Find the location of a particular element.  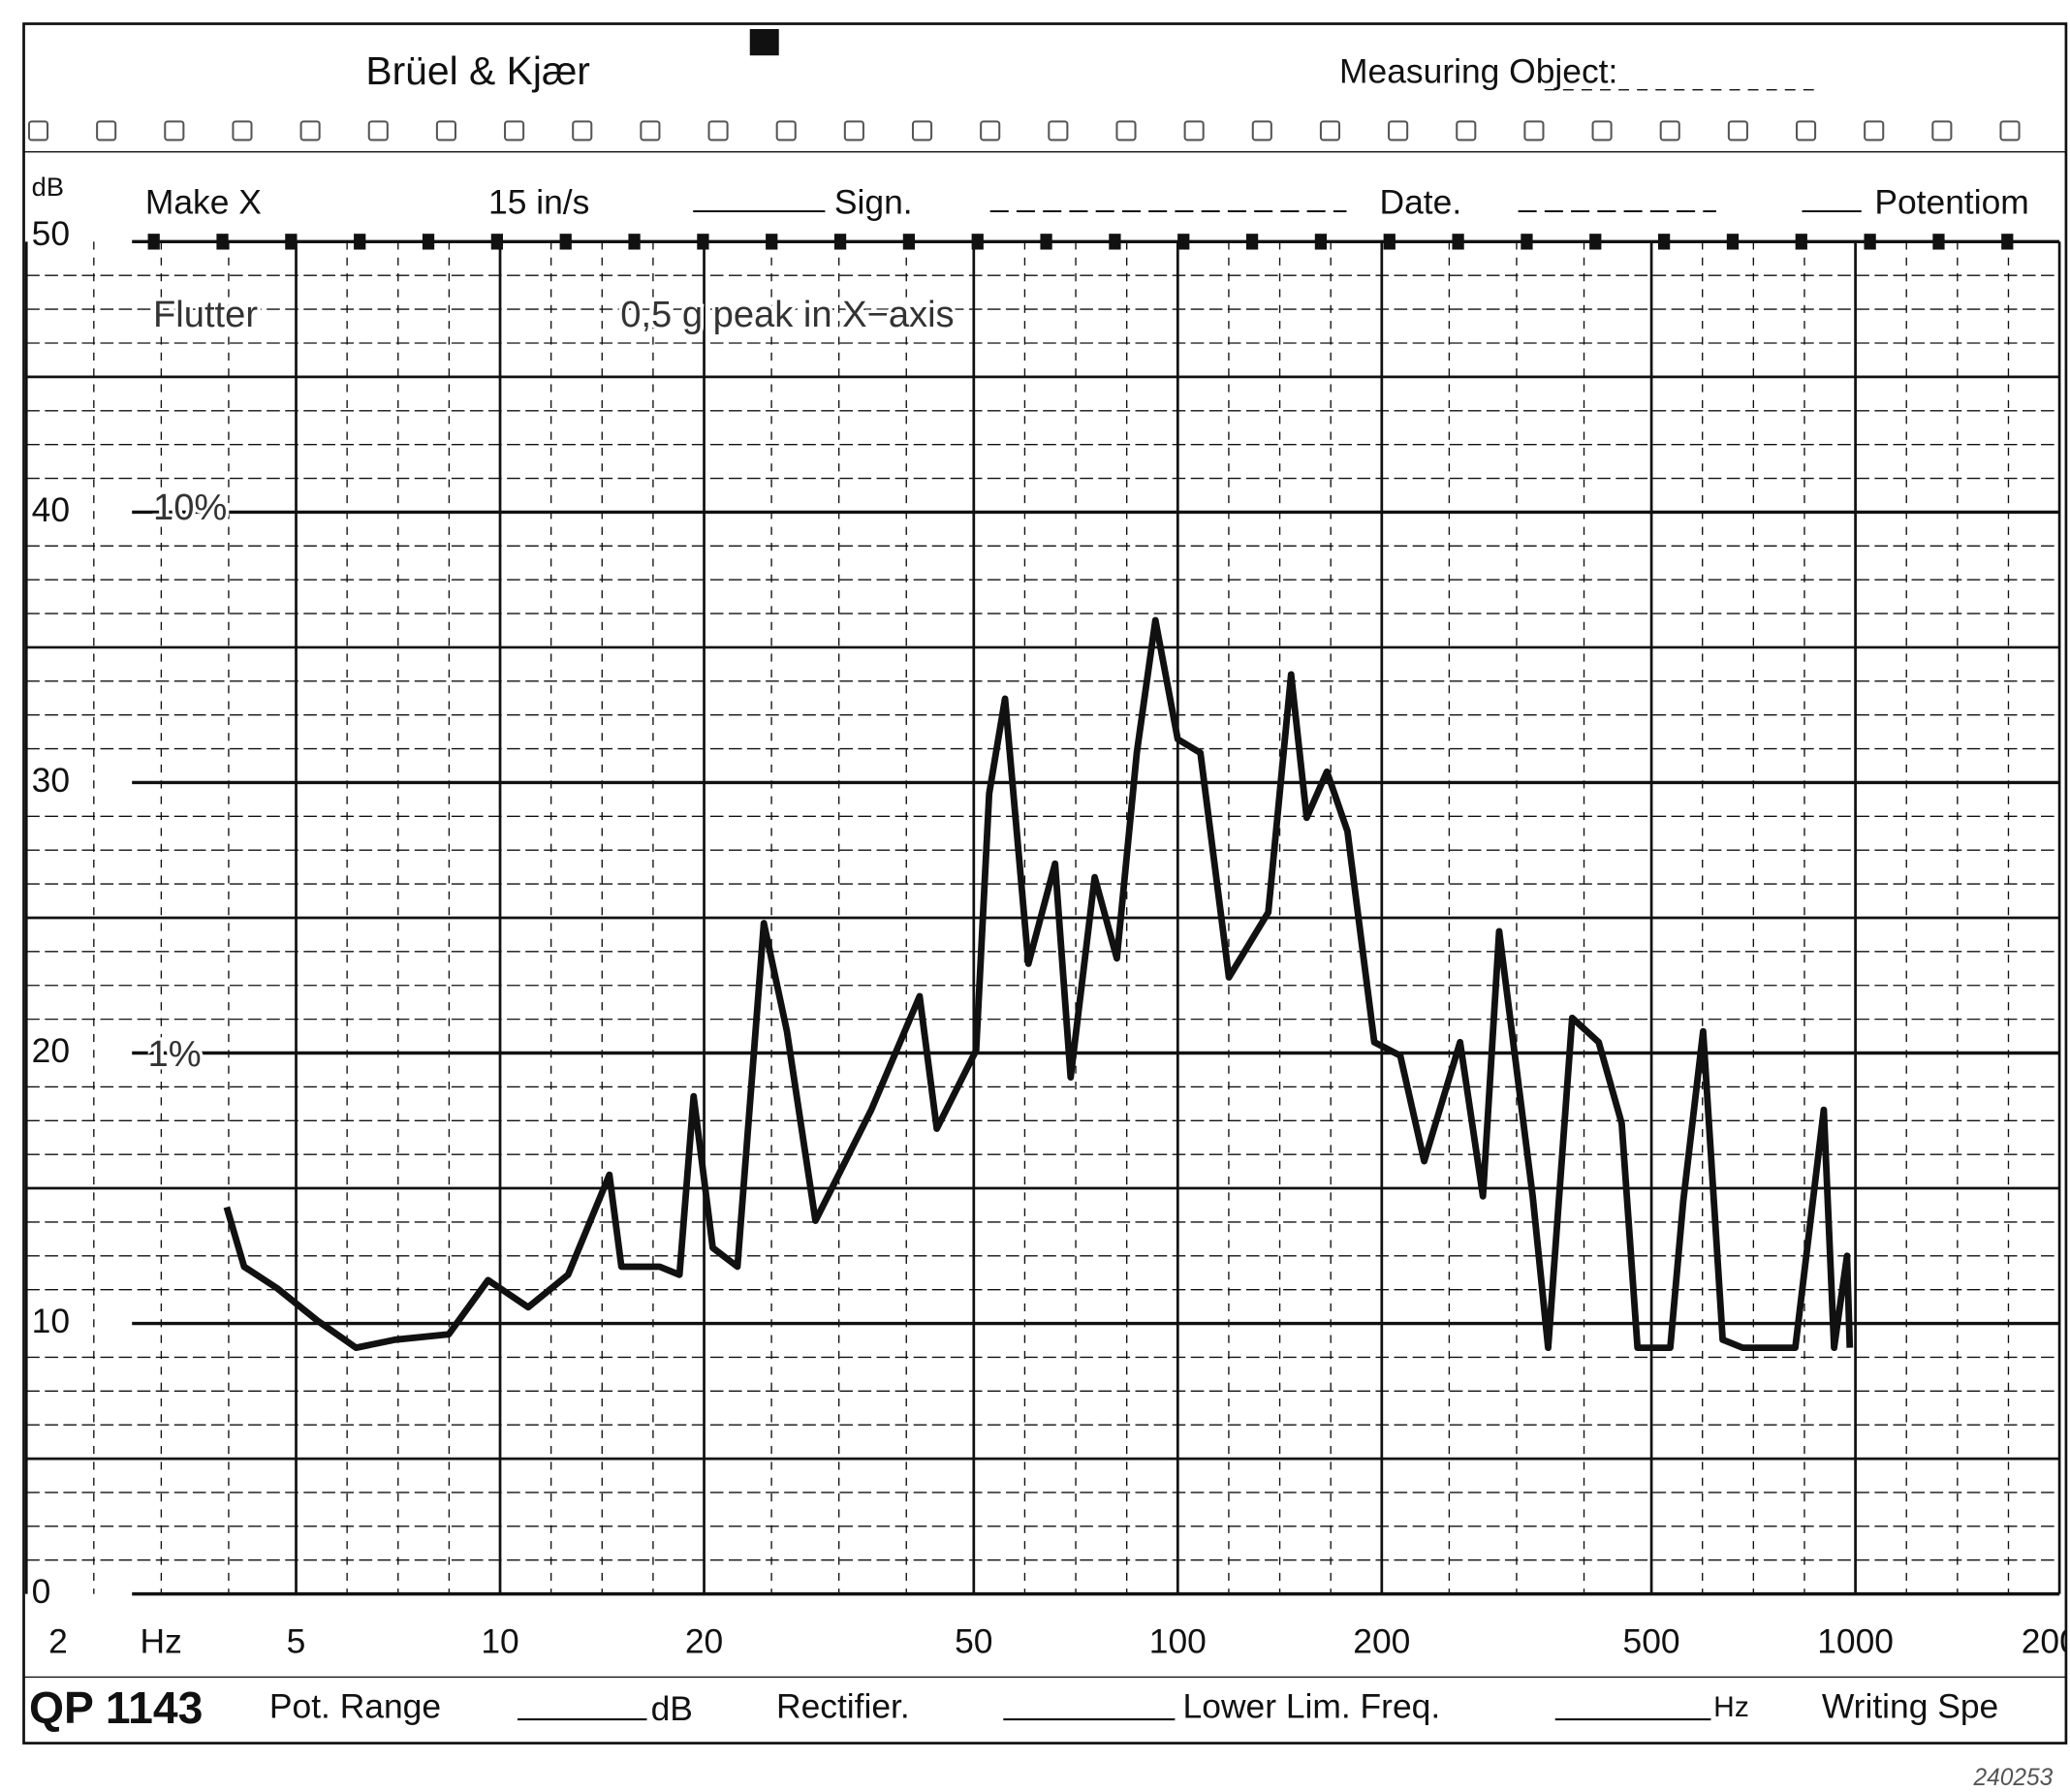

x-tick-label: 2 is located at coordinates (58, 1642).